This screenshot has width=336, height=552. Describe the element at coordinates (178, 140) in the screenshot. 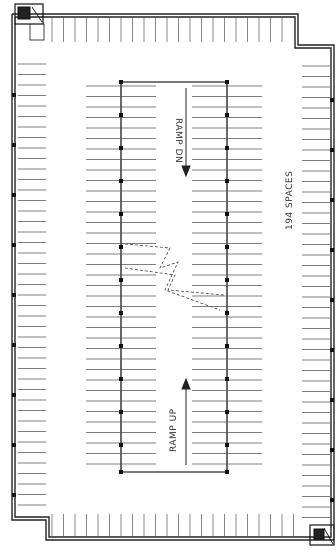

I see `ramp-down-label: RAMP DN` at that location.